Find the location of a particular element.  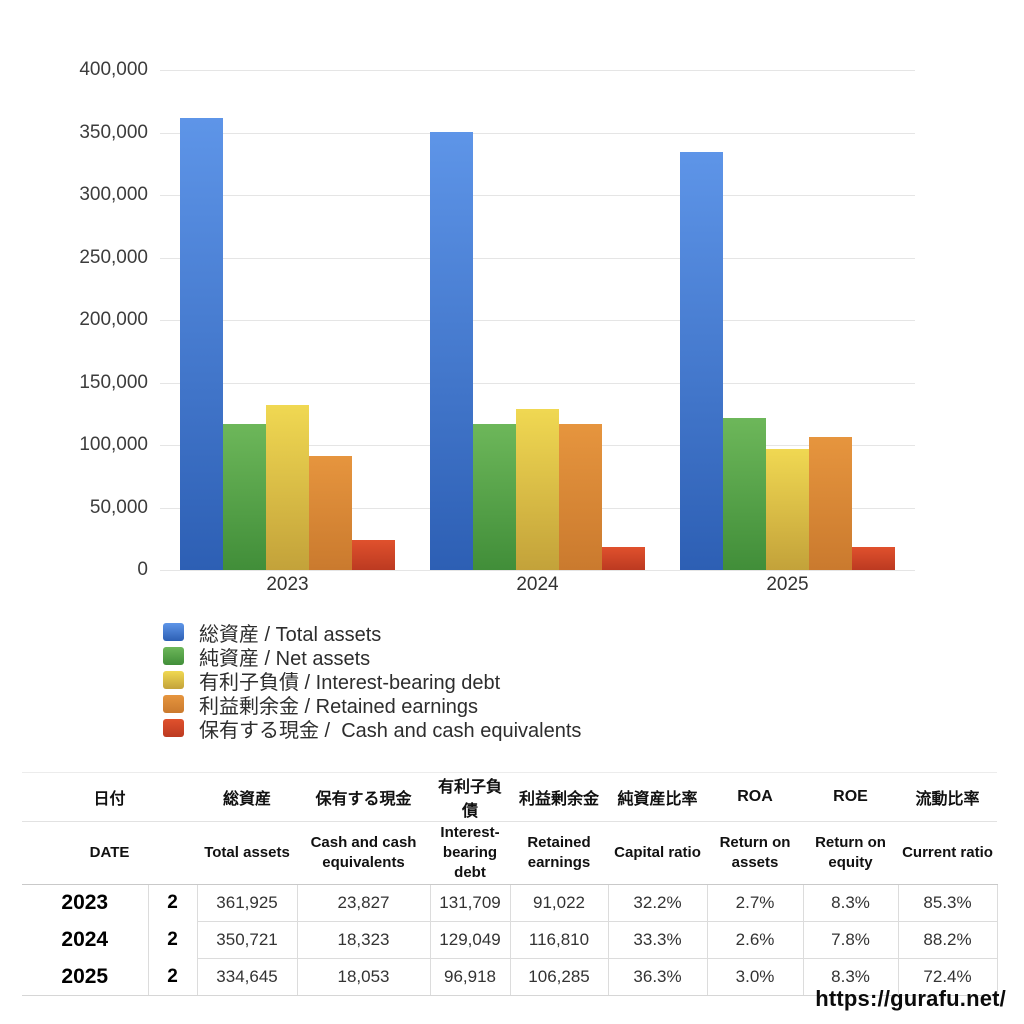

header-ja-6: ROA is located at coordinates (755, 797).